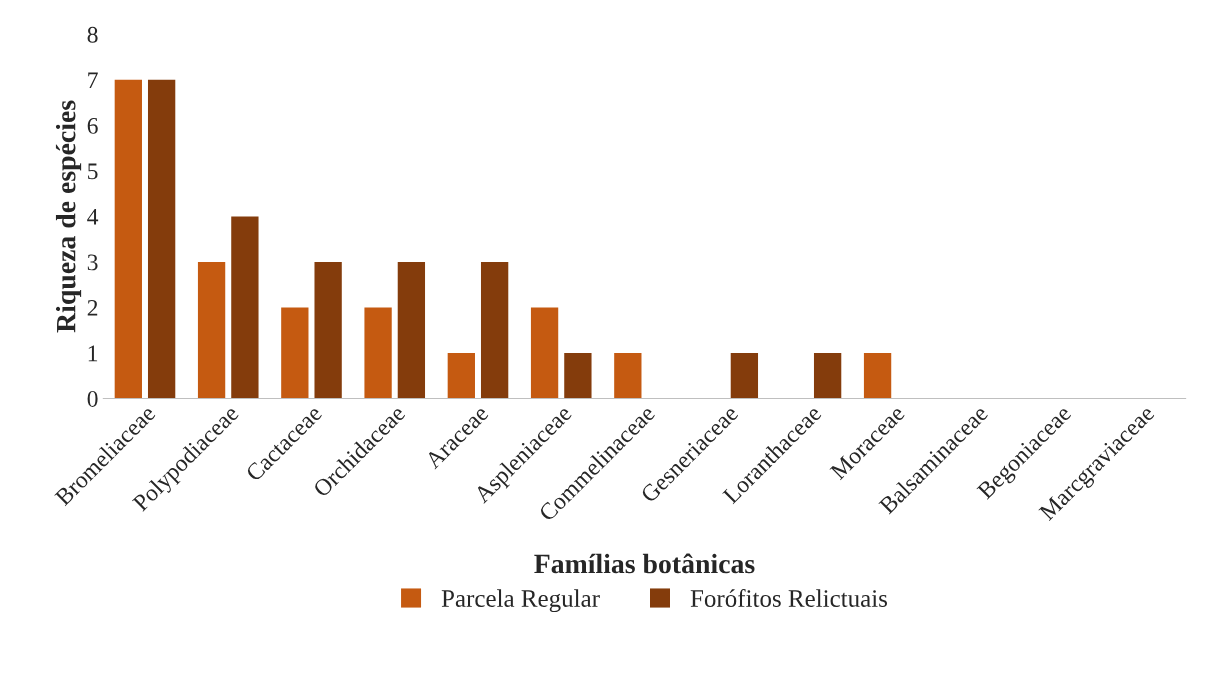 This screenshot has width=1216, height=687. Describe the element at coordinates (92, 262) in the screenshot. I see `y-tick-label: 3` at that location.